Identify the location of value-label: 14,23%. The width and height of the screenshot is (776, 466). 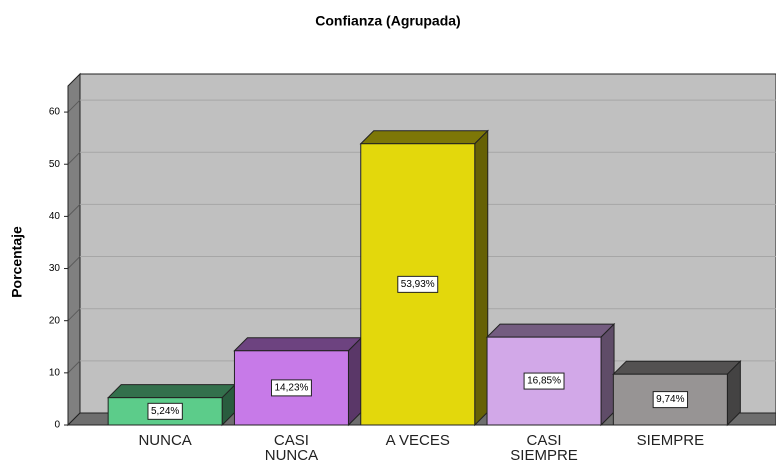
(291, 388).